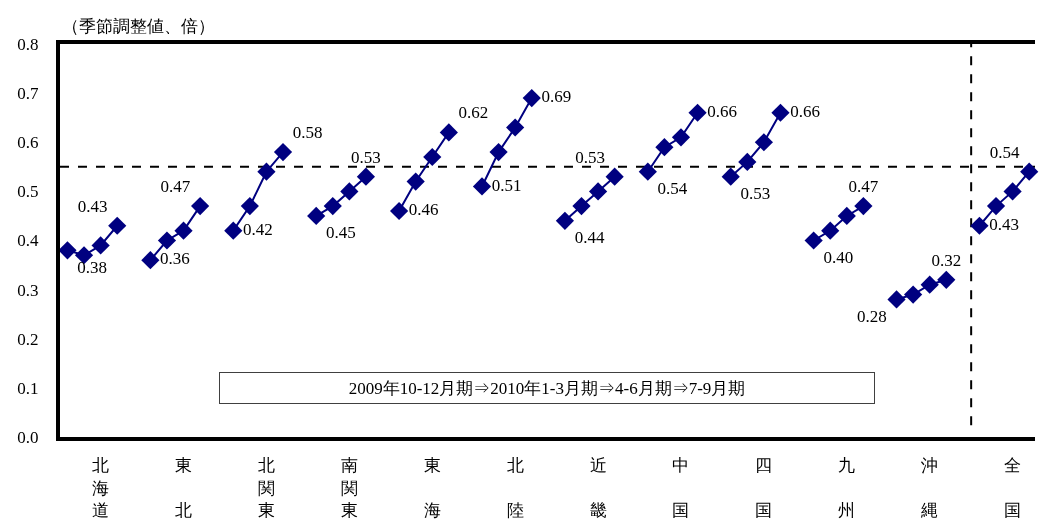  Describe the element at coordinates (872, 316) in the screenshot. I see `data-label: 0.28` at that location.